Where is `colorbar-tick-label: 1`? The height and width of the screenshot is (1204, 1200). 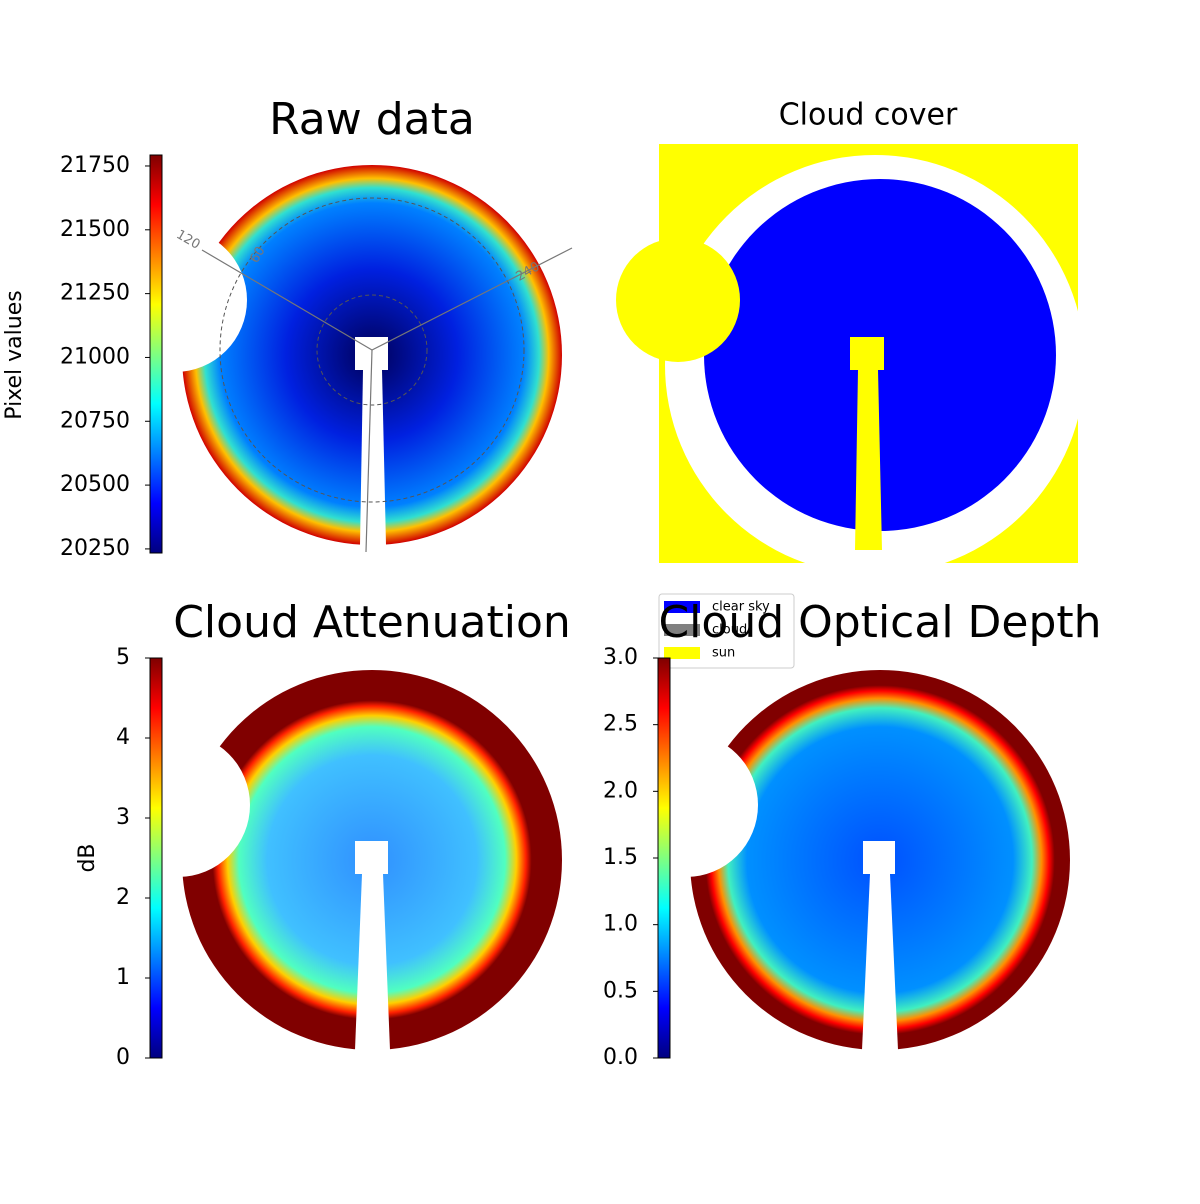
colorbar-tick-label: 1 is located at coordinates (123, 977).